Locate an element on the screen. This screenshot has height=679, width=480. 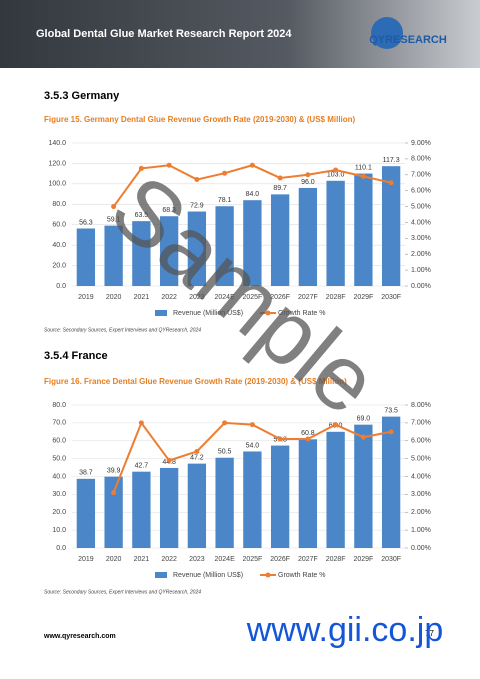
y-tick-label: 140.0 is located at coordinates (57, 143).